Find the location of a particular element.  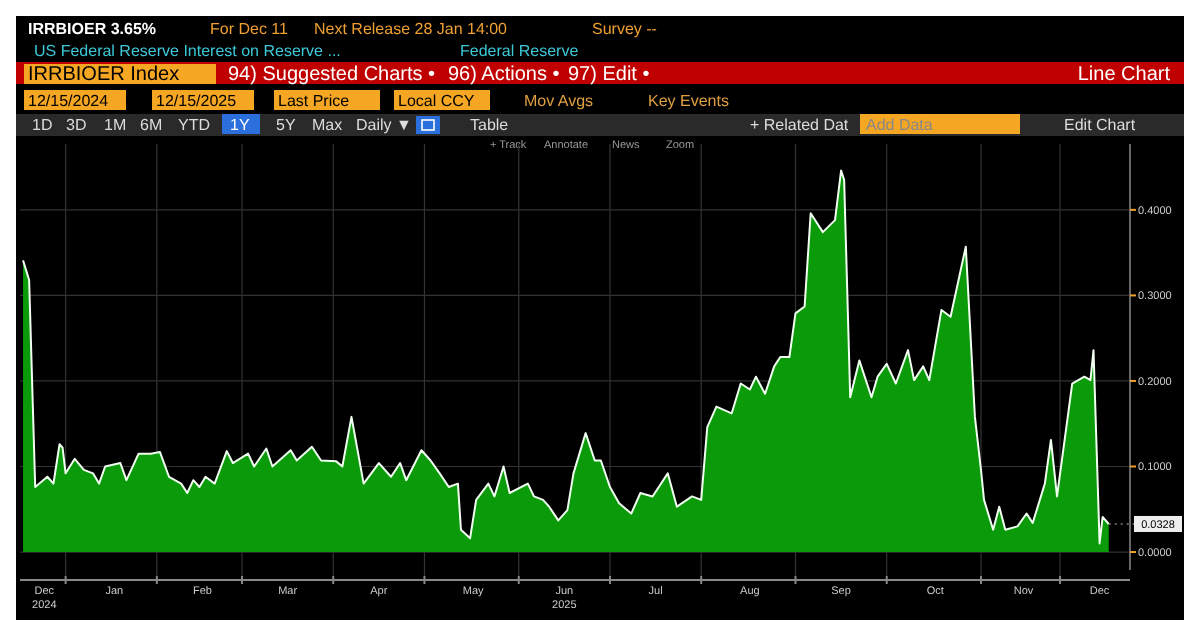

text: 5Y is located at coordinates (286, 125).